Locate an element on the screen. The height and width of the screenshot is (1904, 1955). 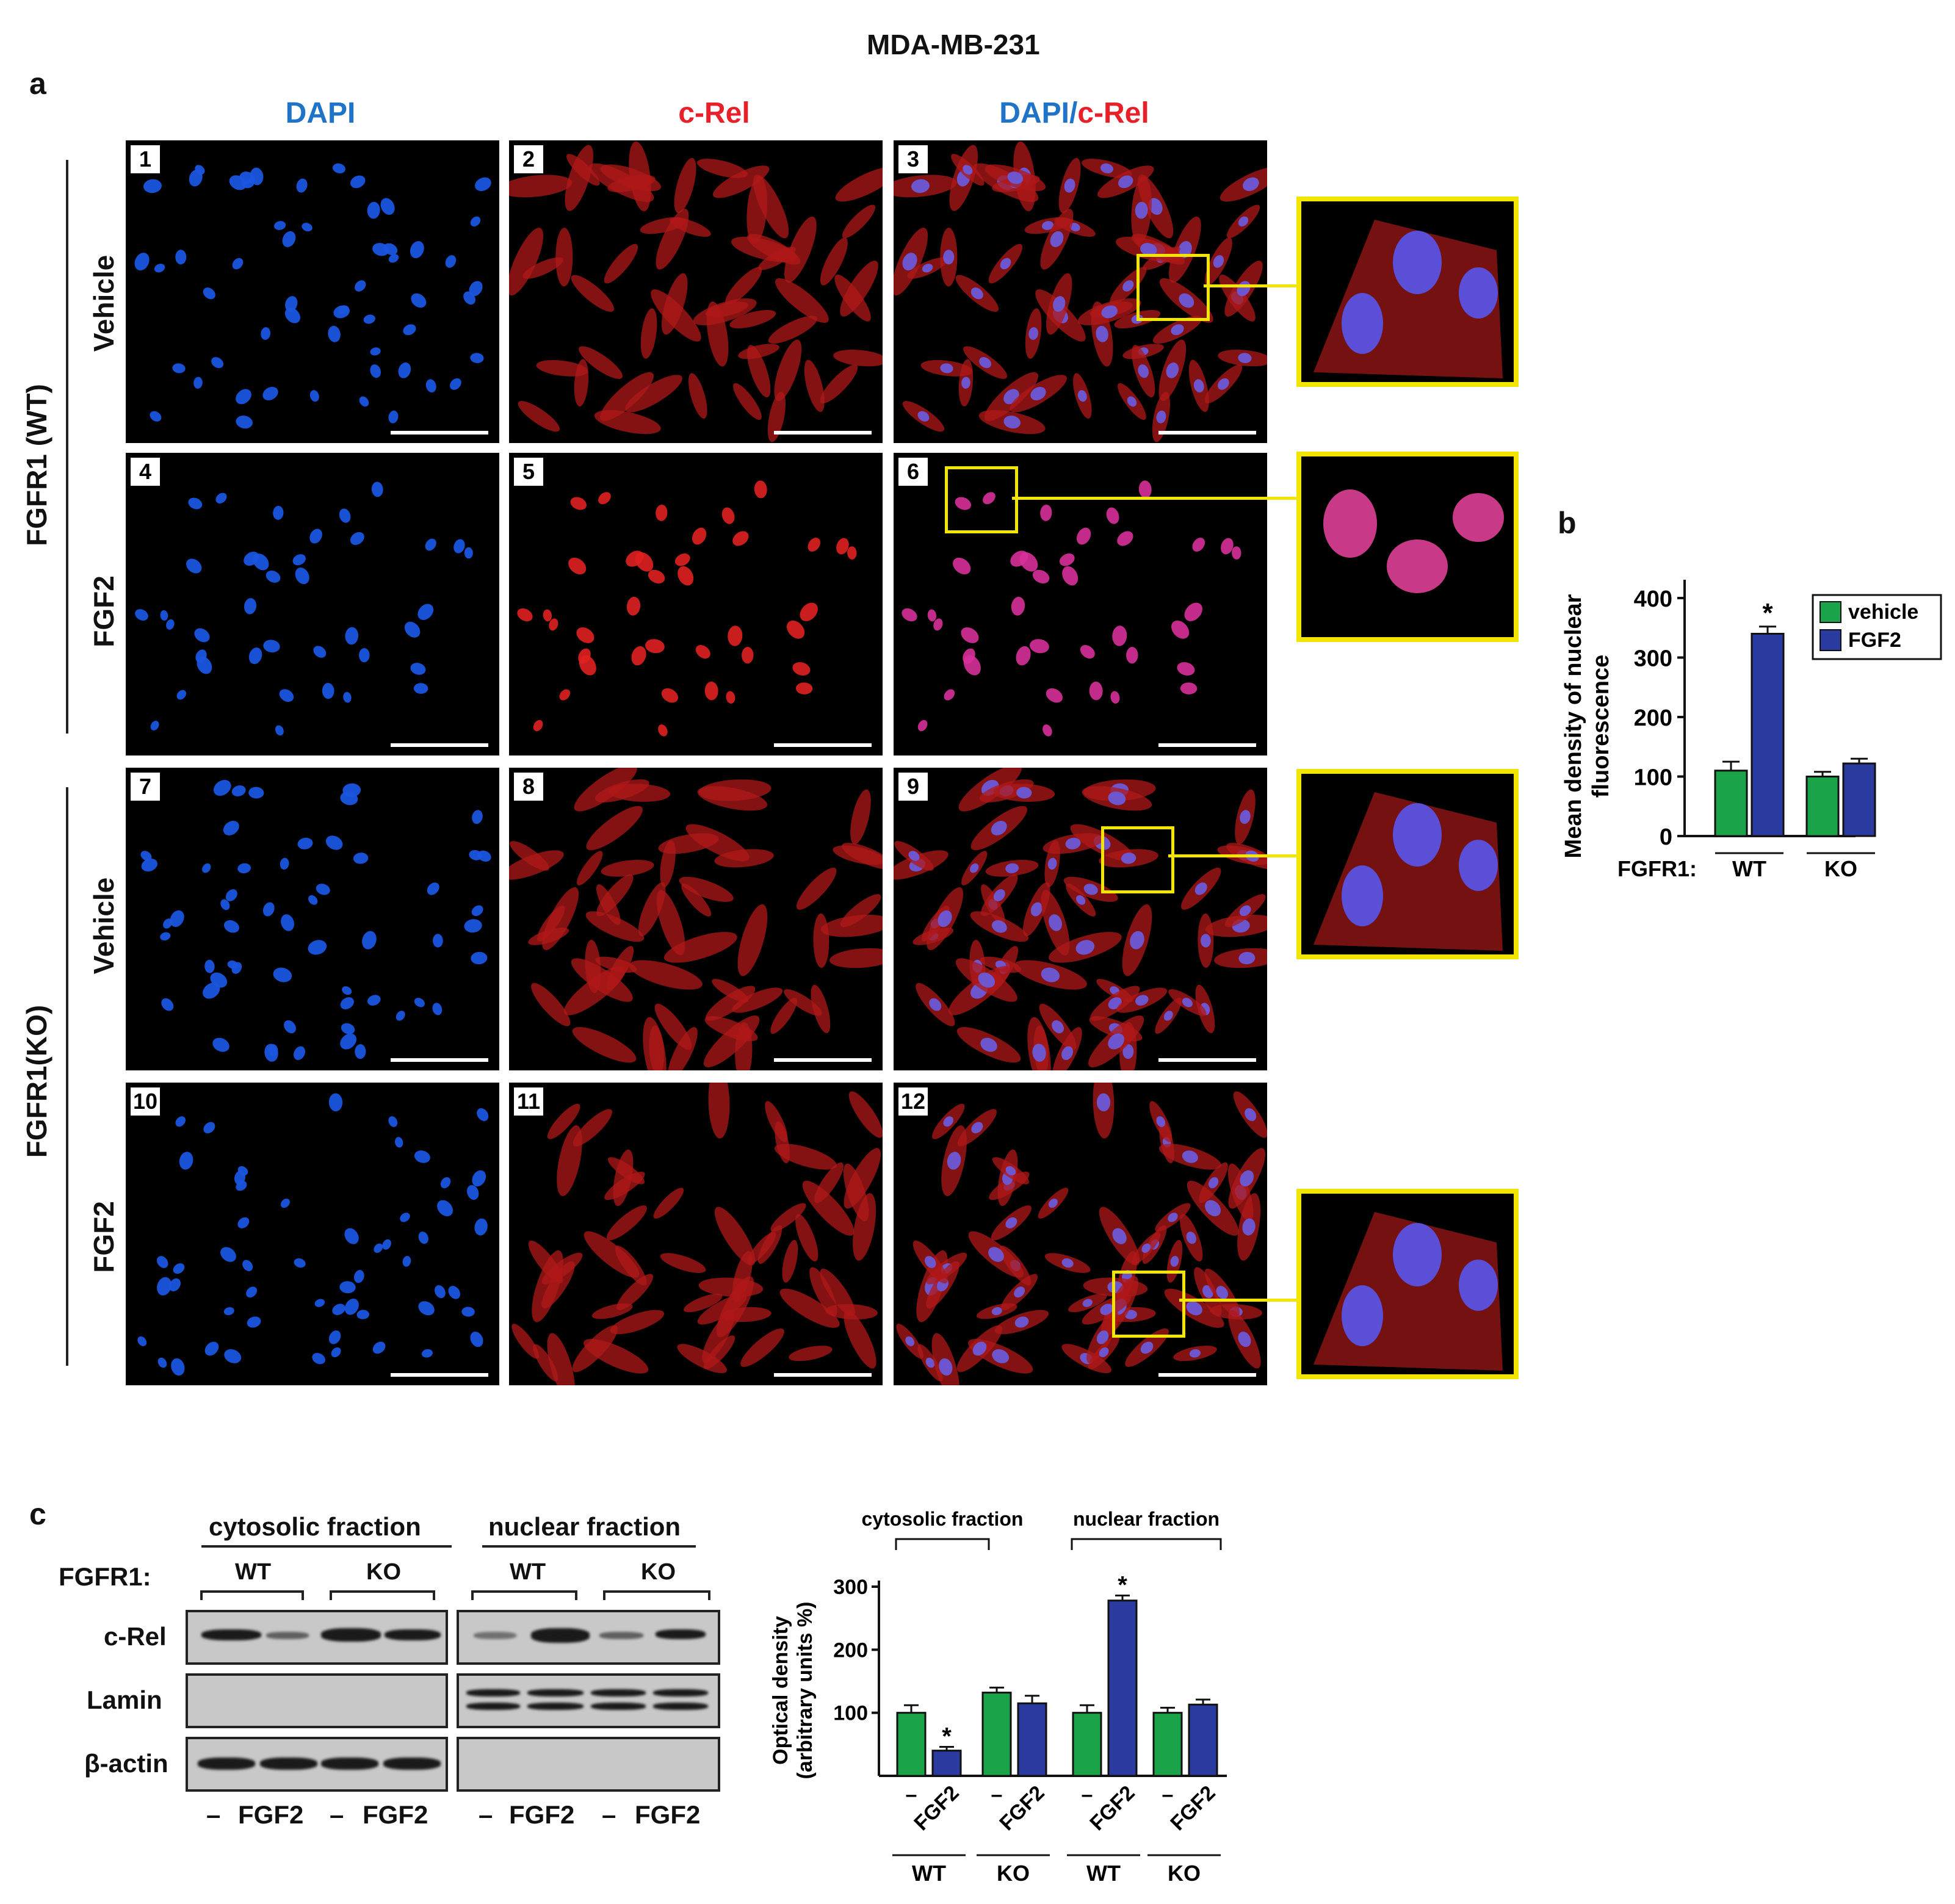
chart-b-legend-swatch is located at coordinates (1830, 612).